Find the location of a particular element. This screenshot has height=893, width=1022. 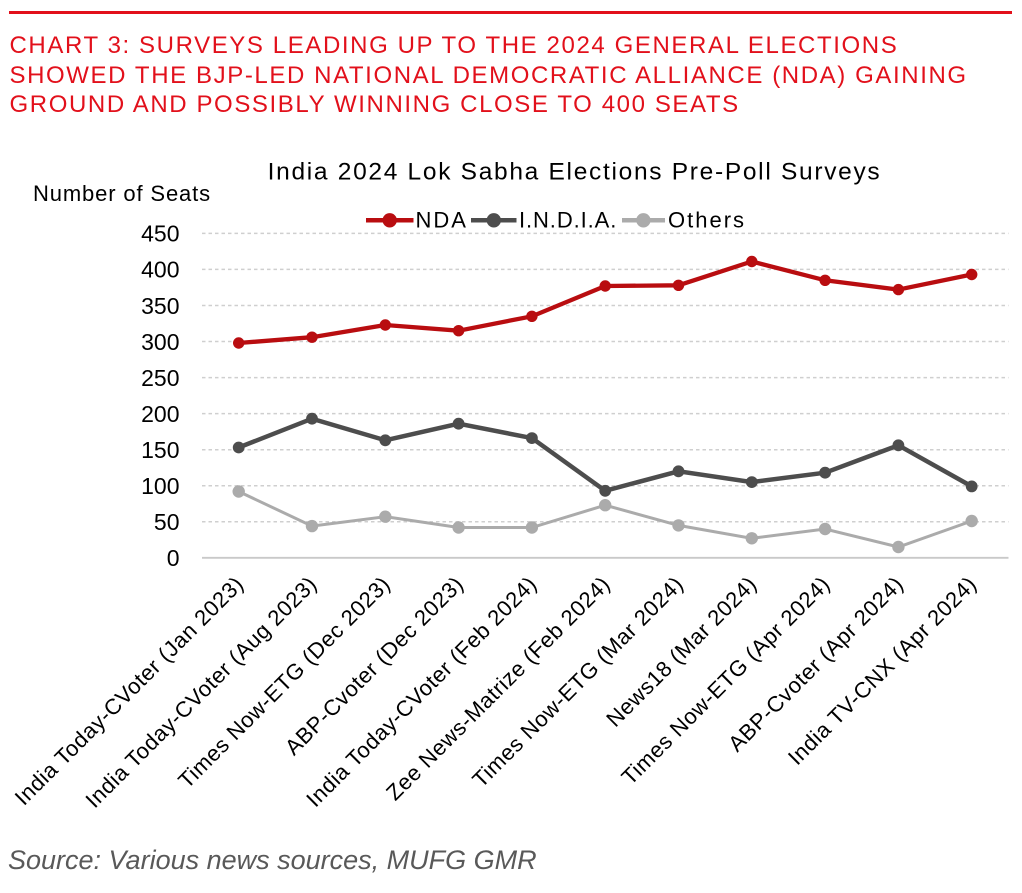

svg-text: 300 is located at coordinates (160, 342).